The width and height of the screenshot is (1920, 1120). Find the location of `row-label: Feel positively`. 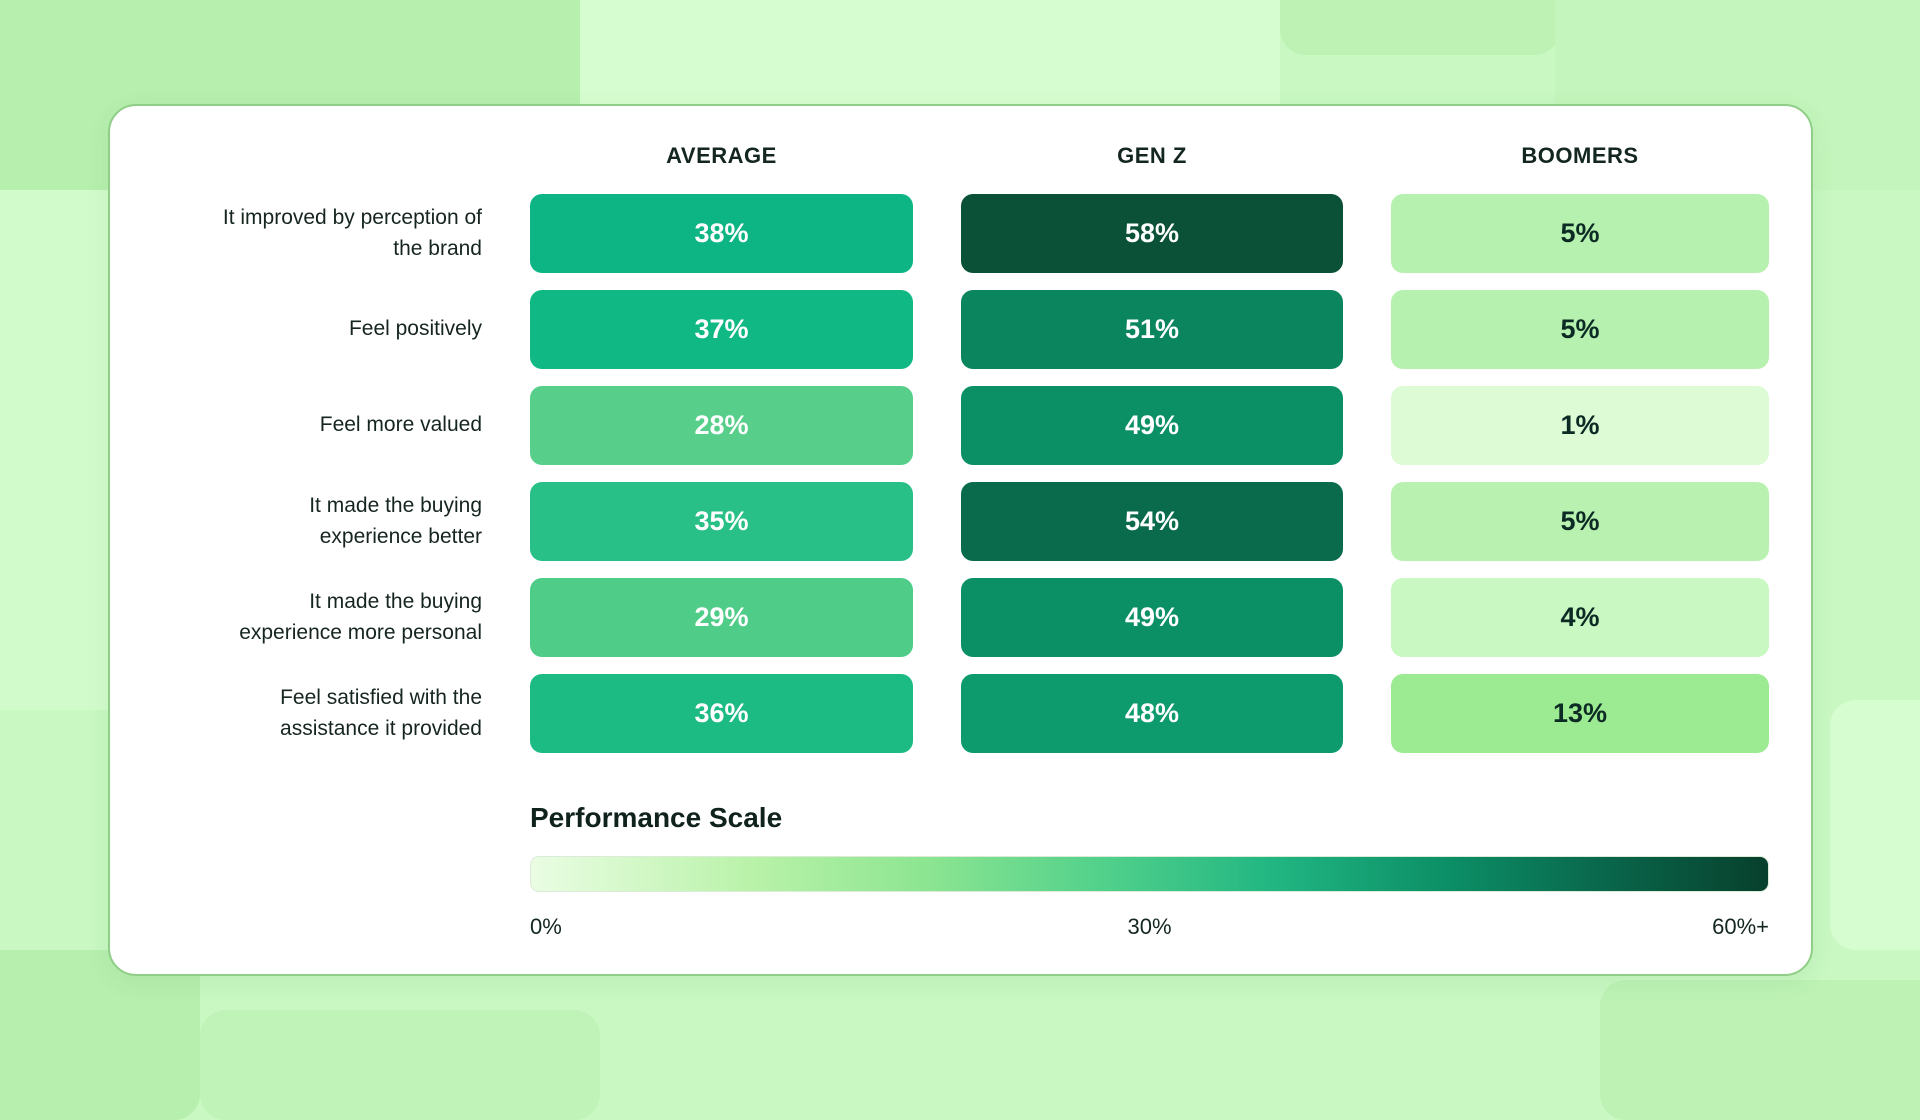

row-label: Feel positively is located at coordinates (415, 329).